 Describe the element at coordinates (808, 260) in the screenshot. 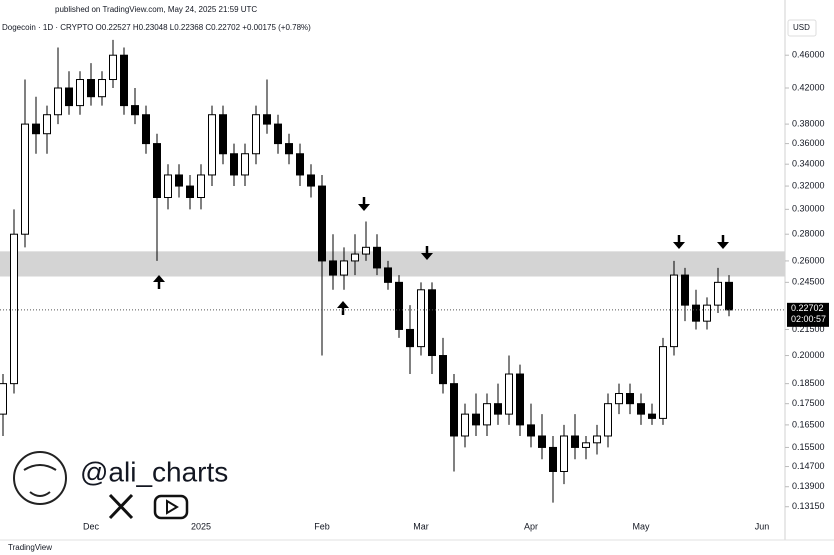

I see `y-tick-label: 0.26000` at that location.